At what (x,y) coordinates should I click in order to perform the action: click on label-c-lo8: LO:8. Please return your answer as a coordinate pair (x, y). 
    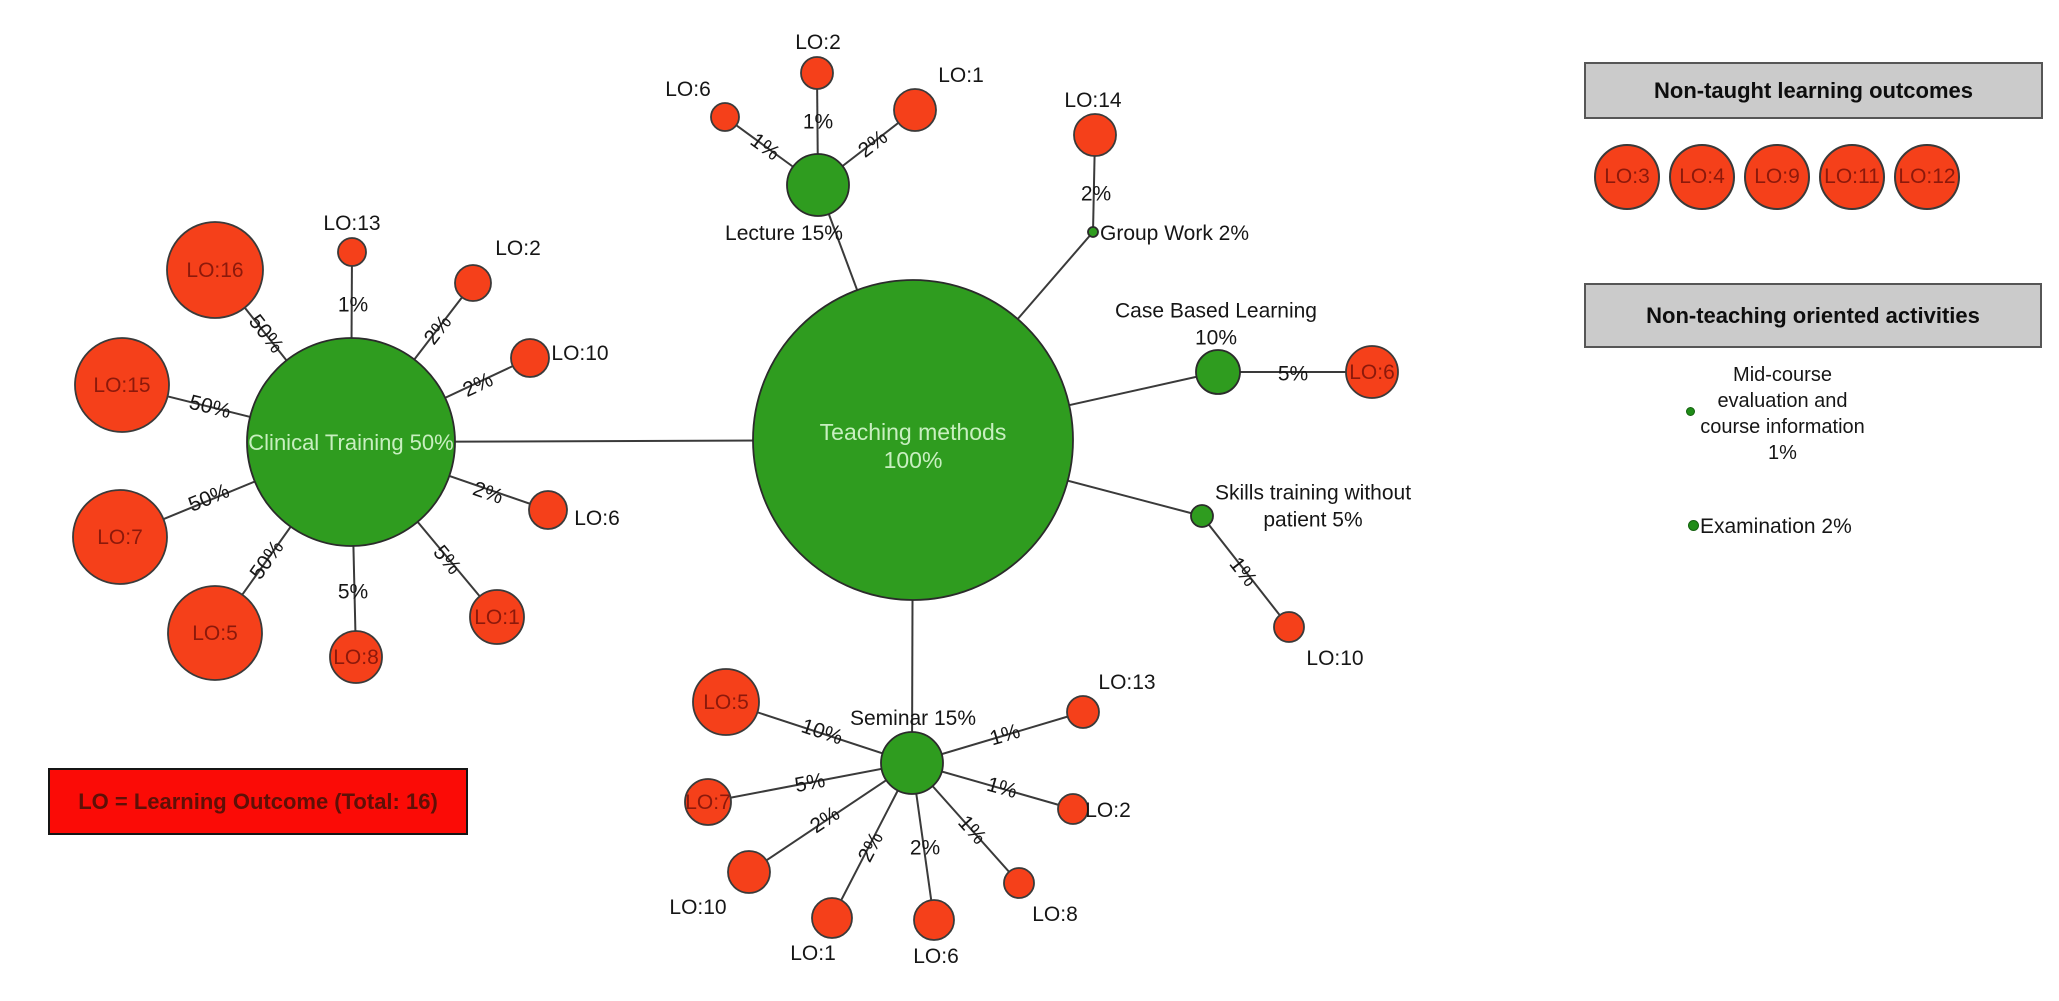
    Looking at the image, I should click on (356, 657).